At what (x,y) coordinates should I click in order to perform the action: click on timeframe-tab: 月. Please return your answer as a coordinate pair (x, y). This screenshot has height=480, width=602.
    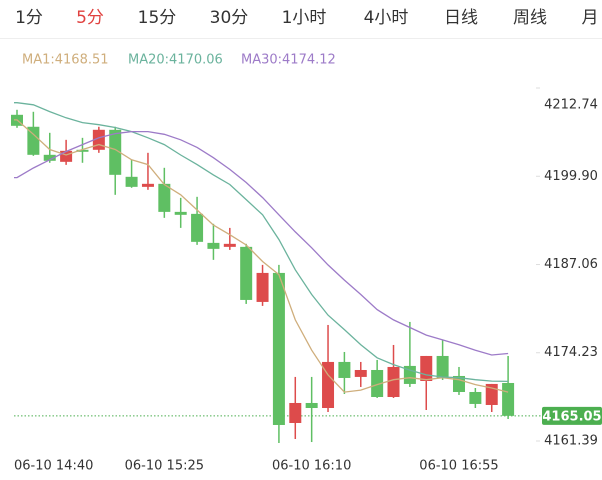
    Looking at the image, I should click on (590, 18).